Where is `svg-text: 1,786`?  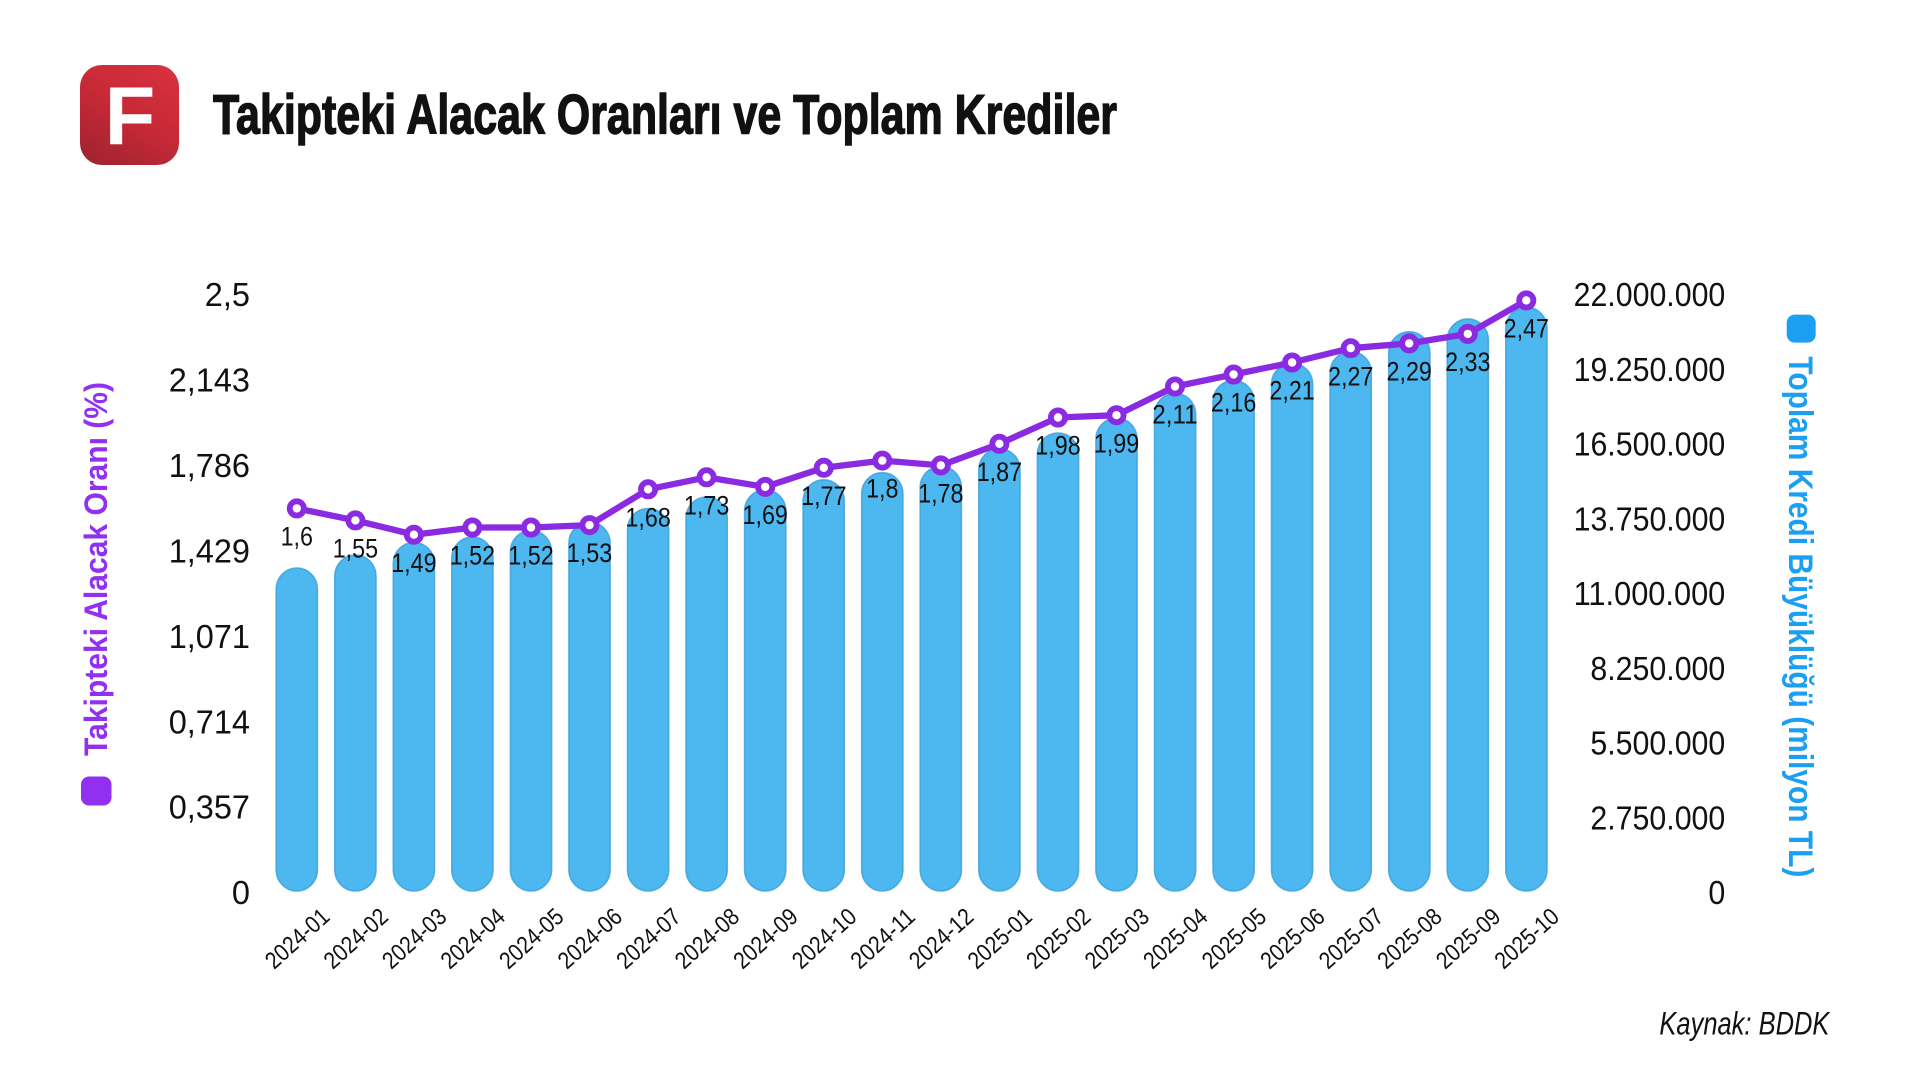 svg-text: 1,786 is located at coordinates (209, 466).